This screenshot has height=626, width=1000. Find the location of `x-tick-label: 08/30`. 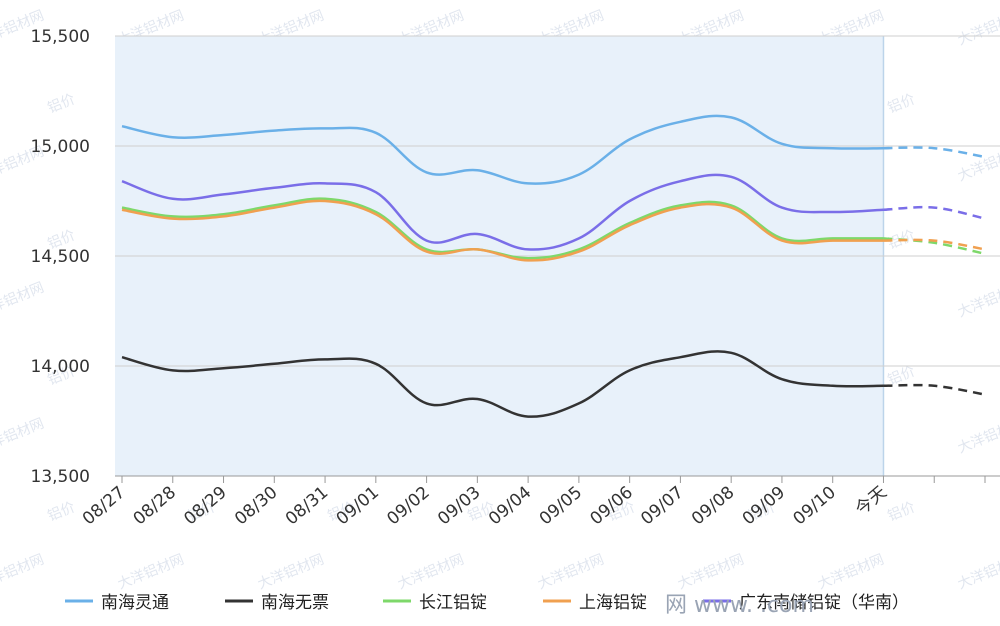

x-tick-label: 08/30 is located at coordinates (256, 506).